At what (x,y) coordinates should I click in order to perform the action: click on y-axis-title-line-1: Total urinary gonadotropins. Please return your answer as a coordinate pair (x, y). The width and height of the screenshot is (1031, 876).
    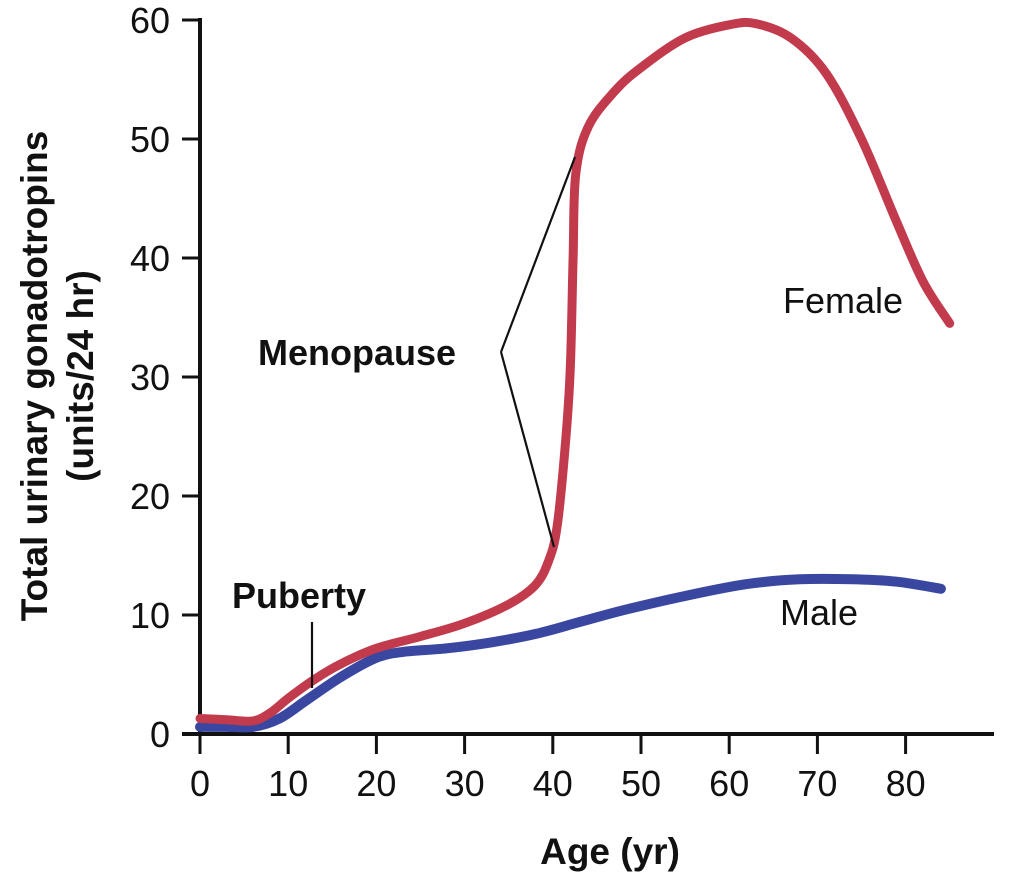
    Looking at the image, I should click on (34, 376).